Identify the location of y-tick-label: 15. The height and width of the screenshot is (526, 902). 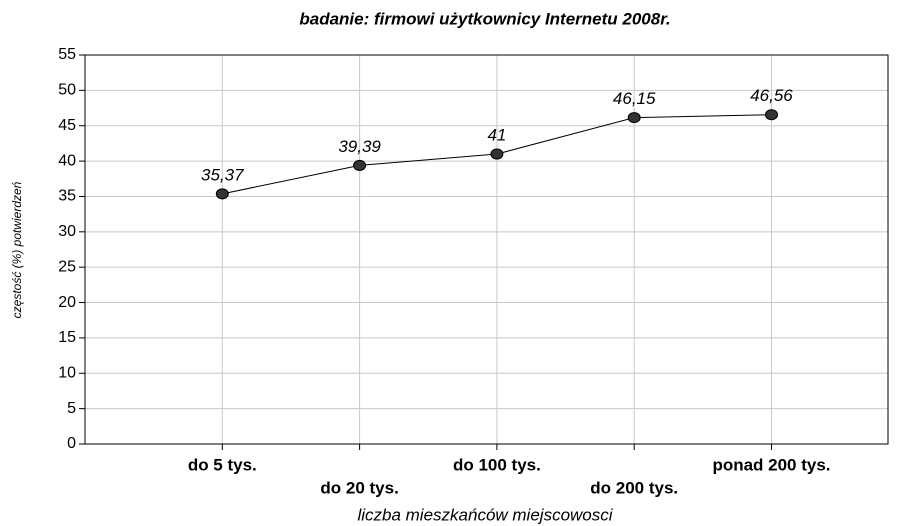
(67, 337).